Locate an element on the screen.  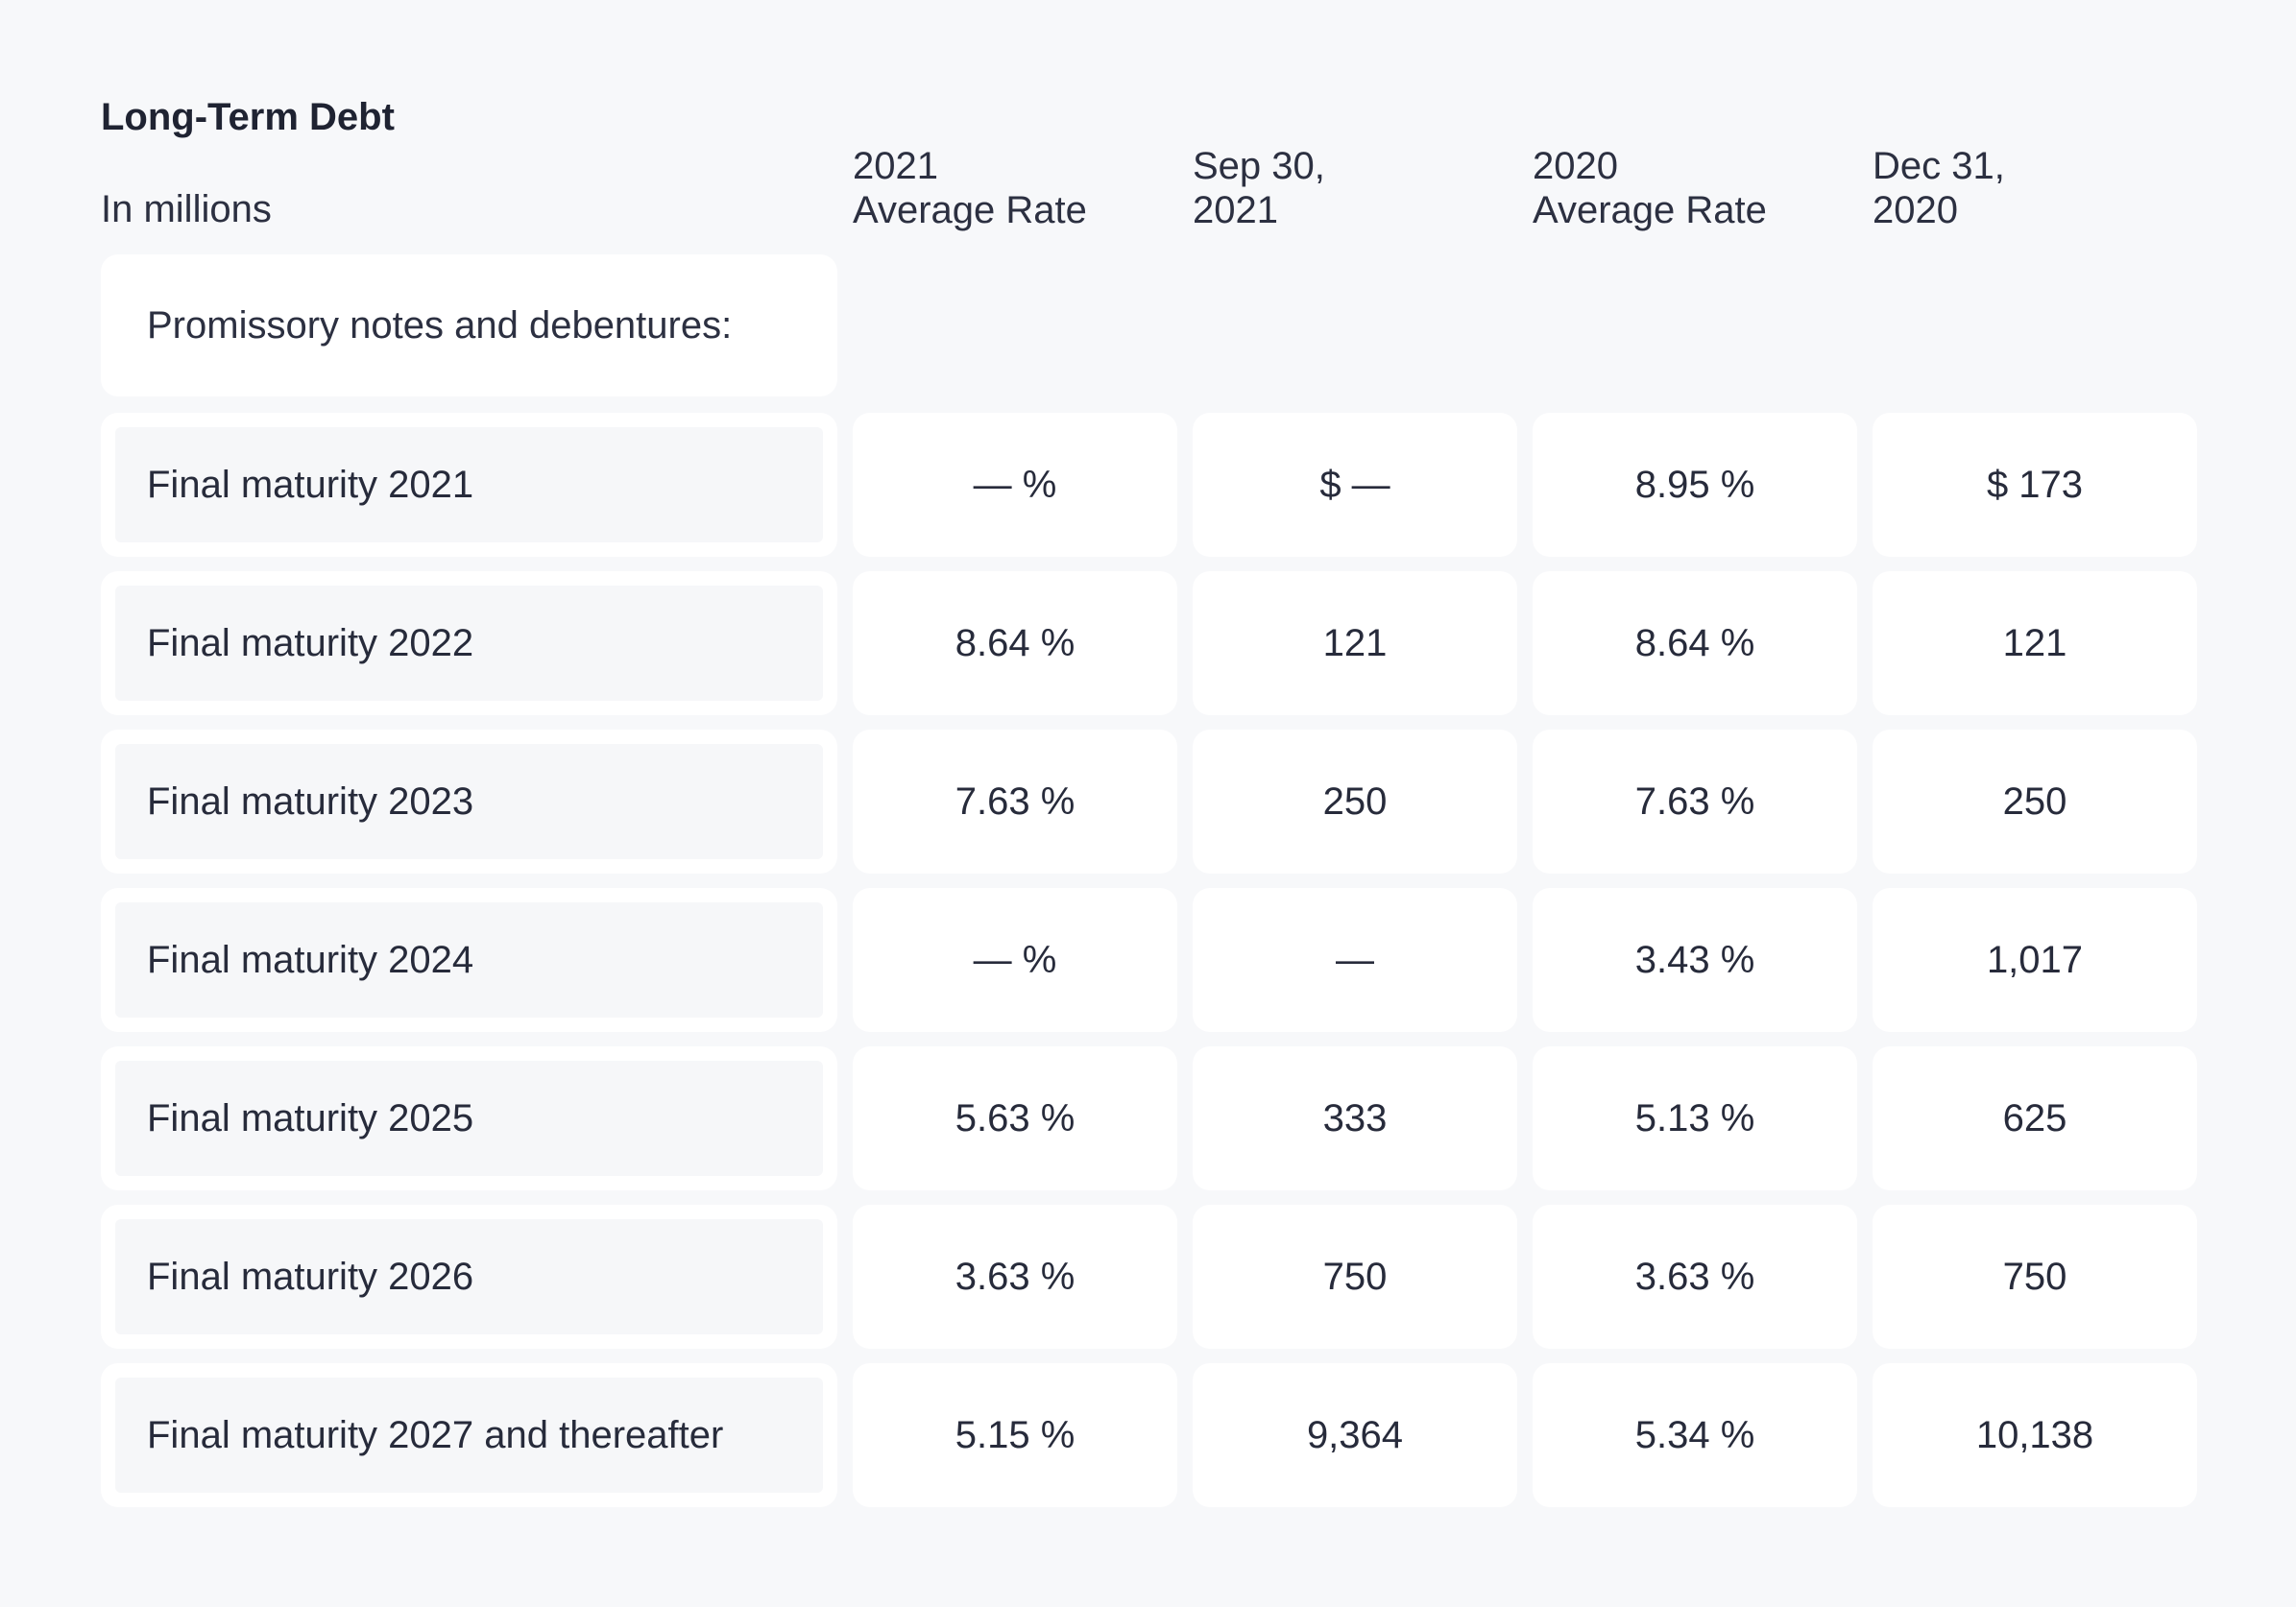
row-label-cell: Final maturity 2026 is located at coordinates (469, 1277).